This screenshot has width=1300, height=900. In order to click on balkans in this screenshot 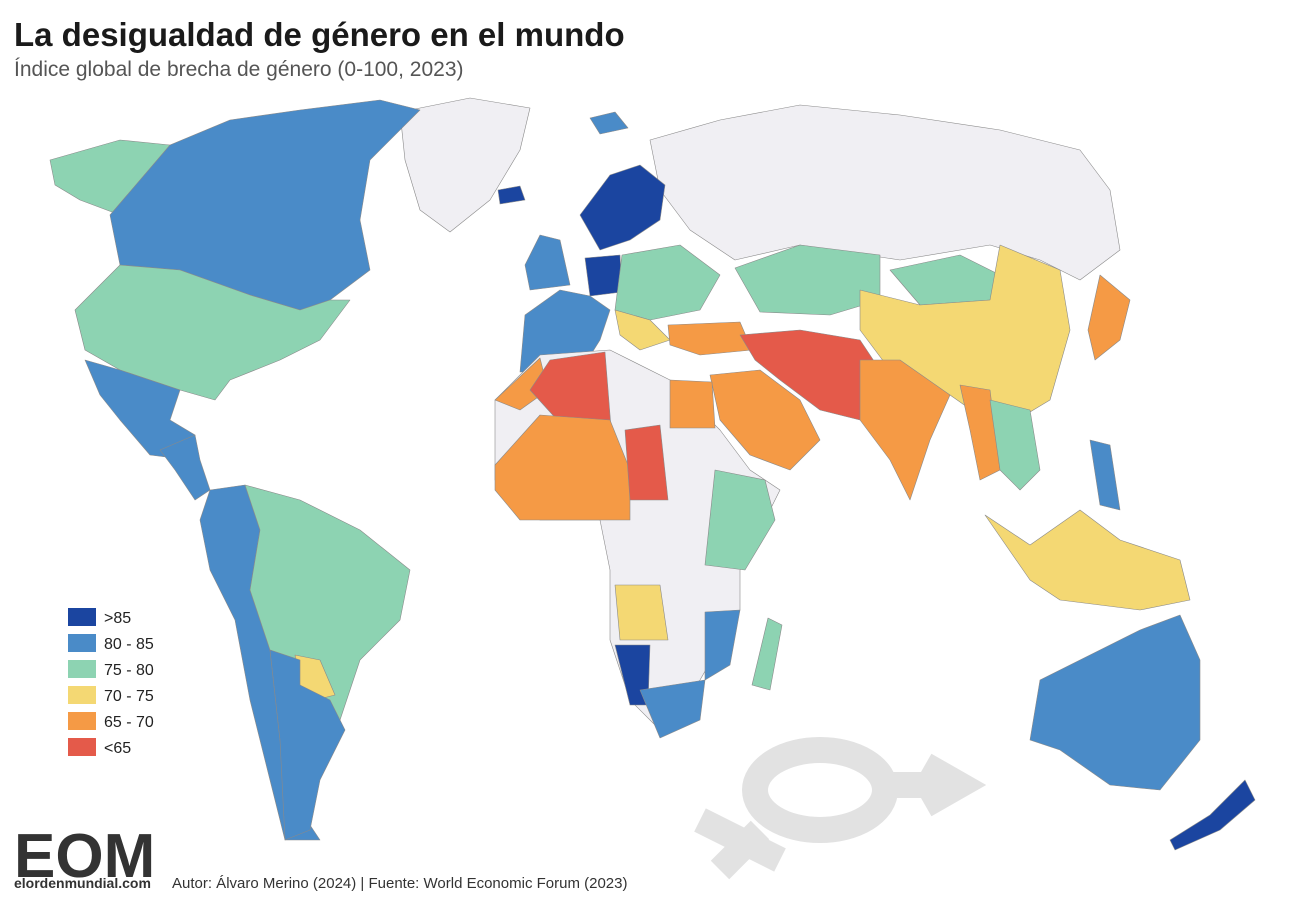, I will do `click(642, 330)`.